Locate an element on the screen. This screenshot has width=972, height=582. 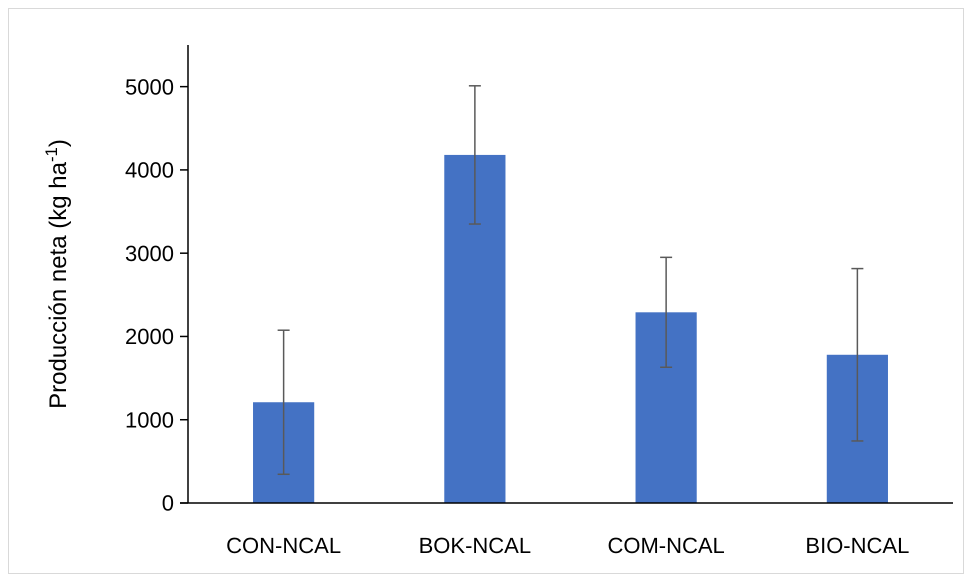
y-tick-label: 2000 is located at coordinates (149, 337).